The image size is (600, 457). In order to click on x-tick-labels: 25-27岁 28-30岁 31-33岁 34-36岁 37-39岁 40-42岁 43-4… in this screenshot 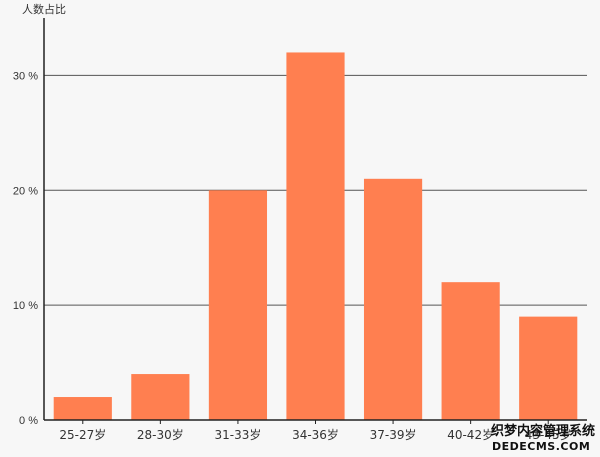, I will do `click(315, 431)`.